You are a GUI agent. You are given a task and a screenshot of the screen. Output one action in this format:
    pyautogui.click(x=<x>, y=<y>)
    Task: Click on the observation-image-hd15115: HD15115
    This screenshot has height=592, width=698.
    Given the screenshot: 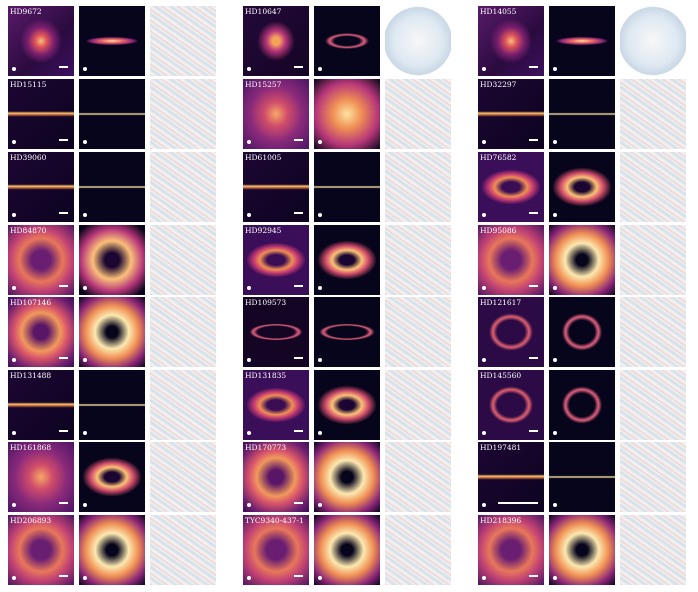 What is the action you would take?
    pyautogui.click(x=41, y=114)
    